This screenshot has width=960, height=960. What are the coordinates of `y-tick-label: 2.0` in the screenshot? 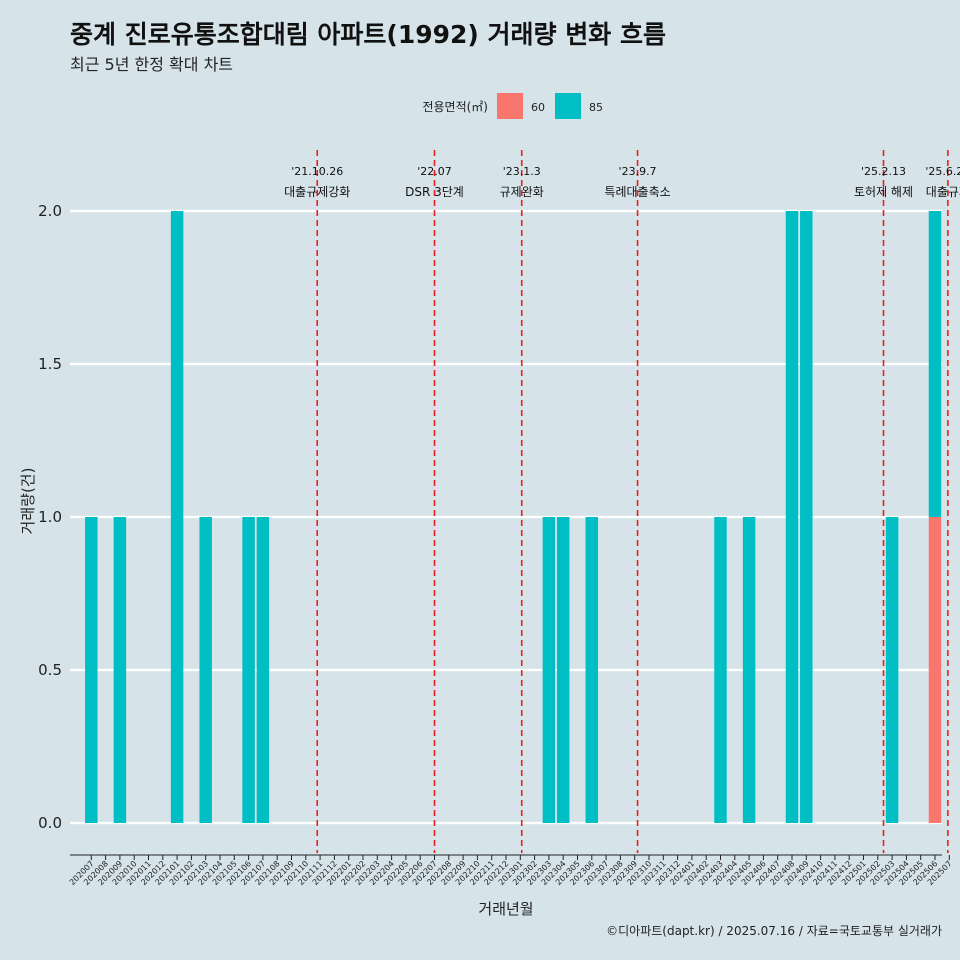 It's located at (50, 211).